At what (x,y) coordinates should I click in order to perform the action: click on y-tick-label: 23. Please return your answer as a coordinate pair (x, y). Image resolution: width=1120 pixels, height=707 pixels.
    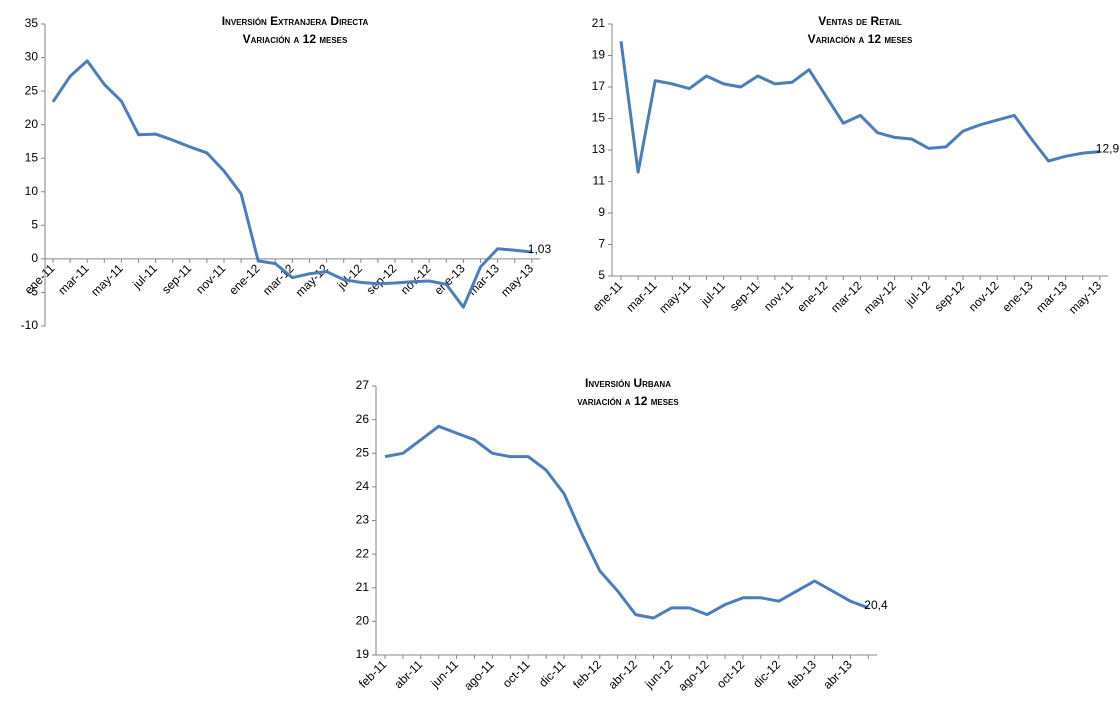
    Looking at the image, I should click on (363, 520).